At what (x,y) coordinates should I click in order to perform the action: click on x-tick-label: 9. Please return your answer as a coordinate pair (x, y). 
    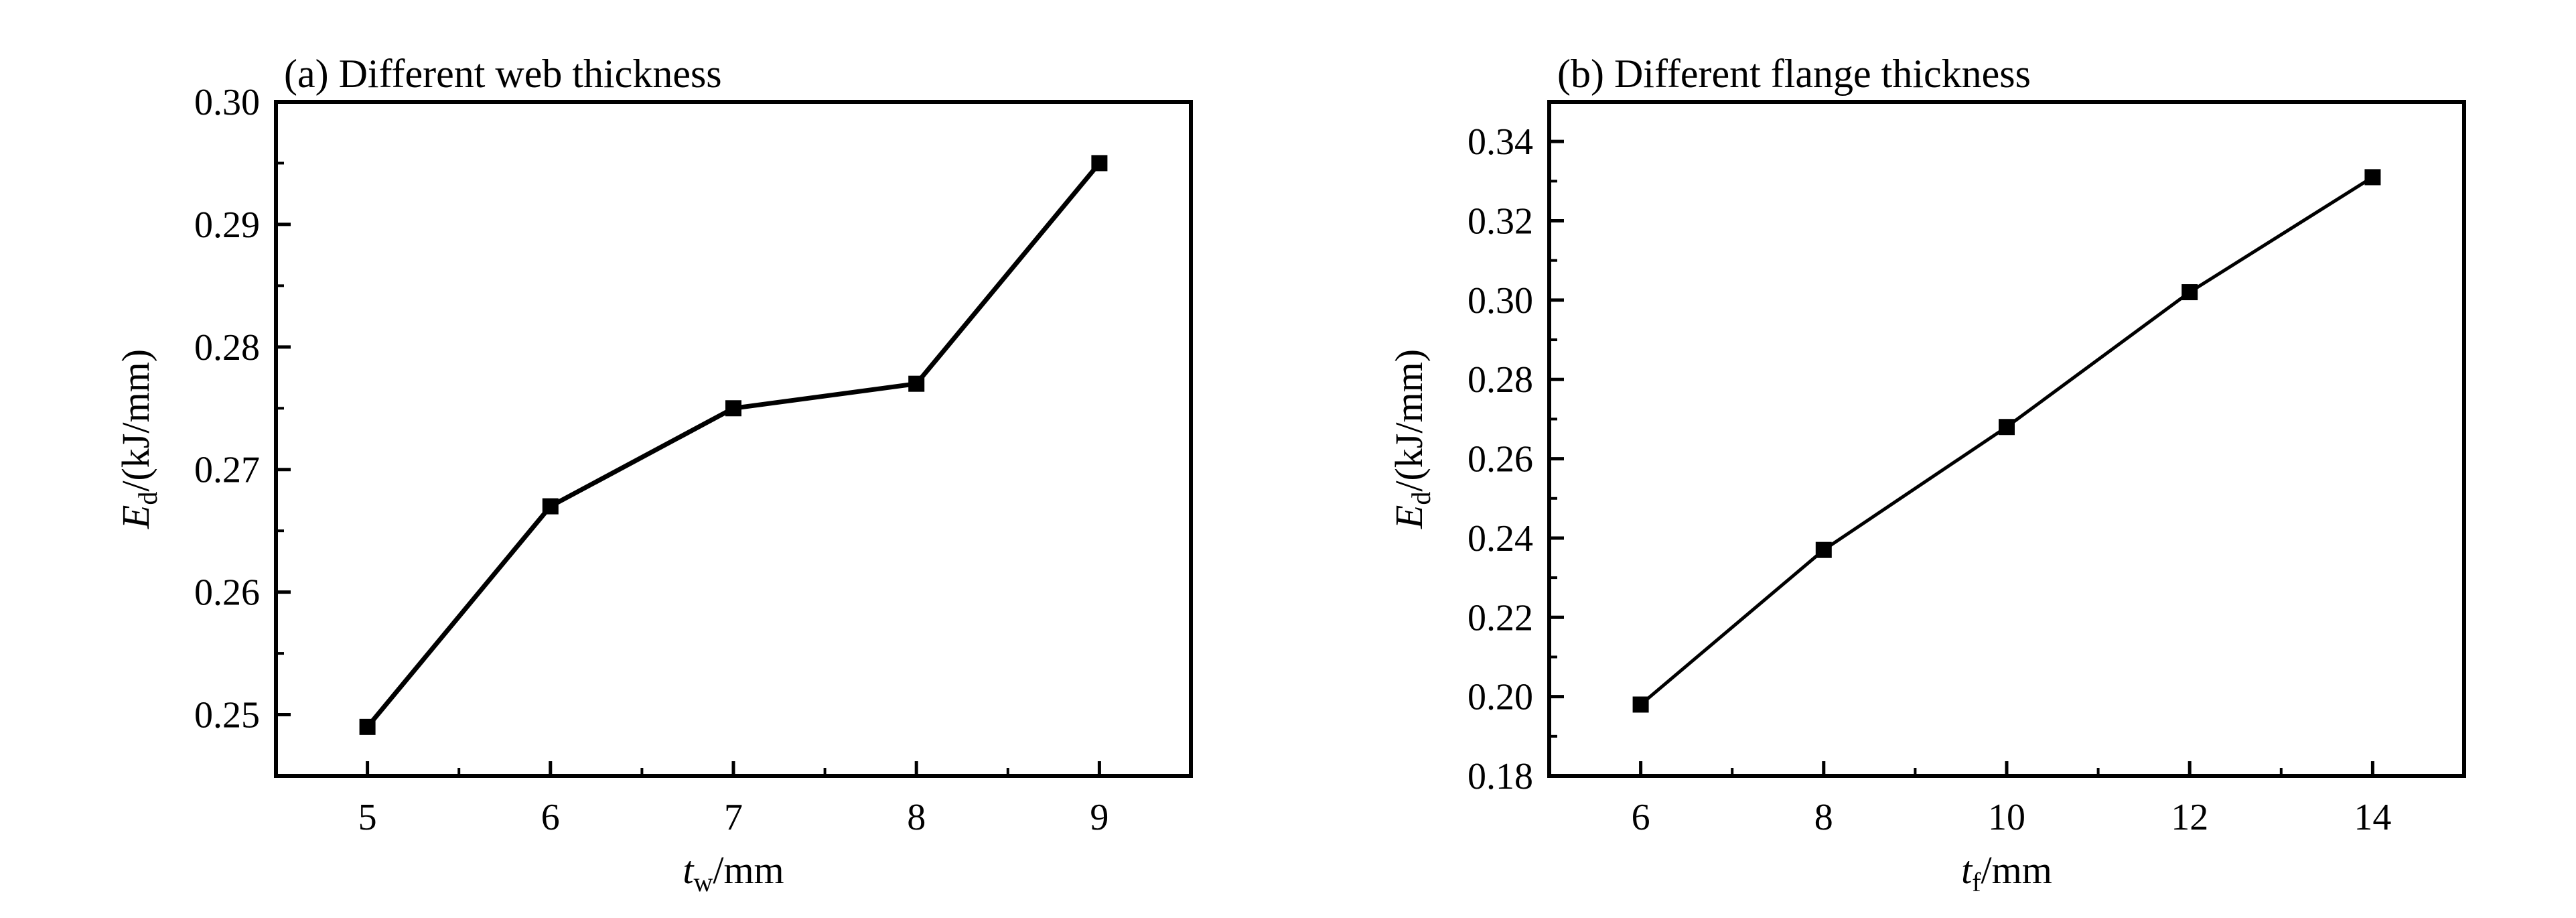
    Looking at the image, I should click on (1099, 817).